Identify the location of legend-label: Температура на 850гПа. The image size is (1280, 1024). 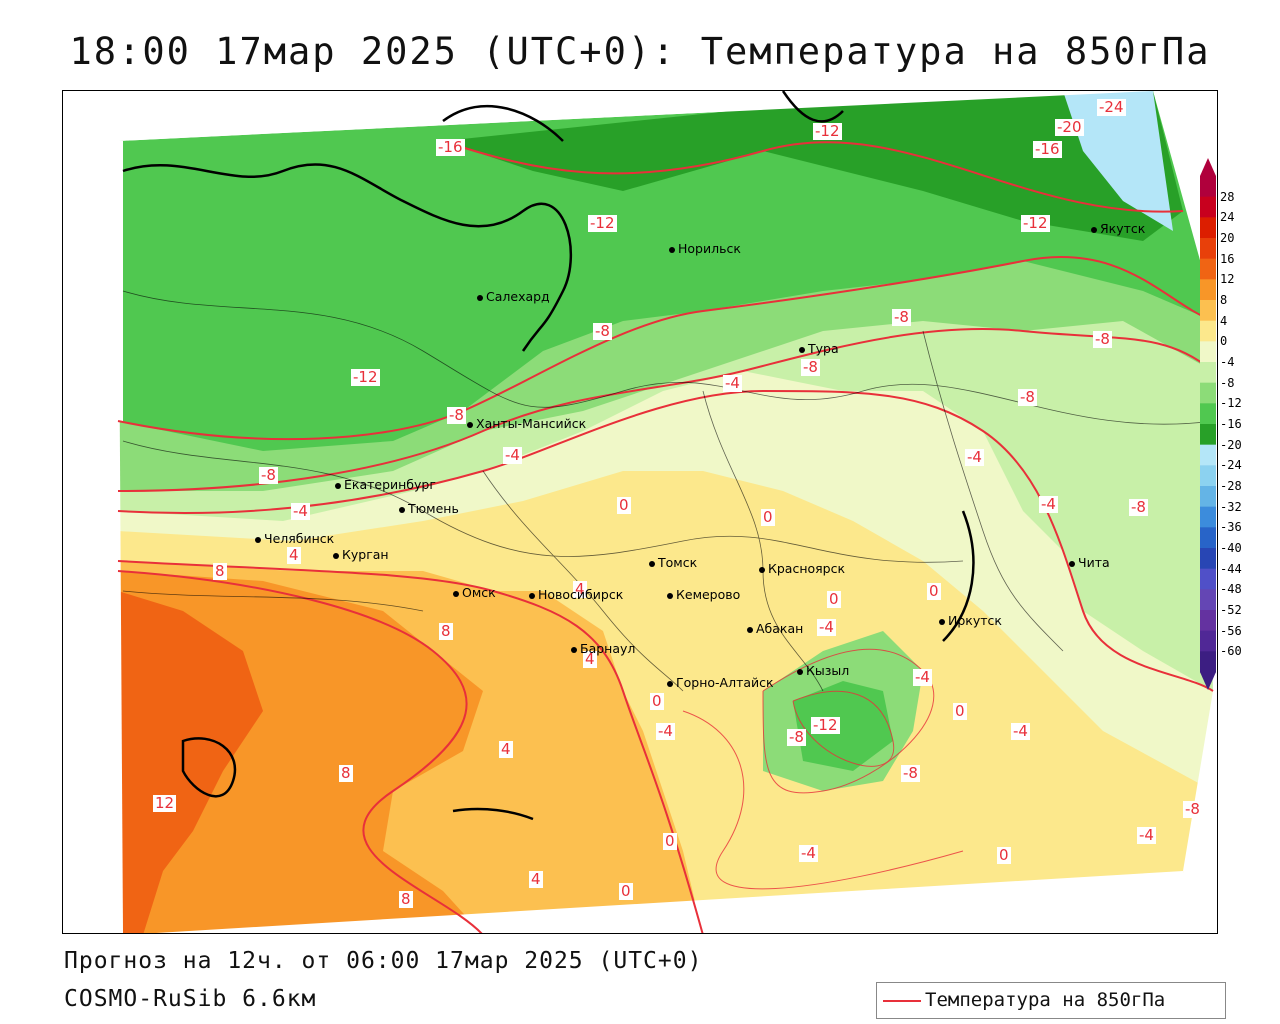
(1045, 1000).